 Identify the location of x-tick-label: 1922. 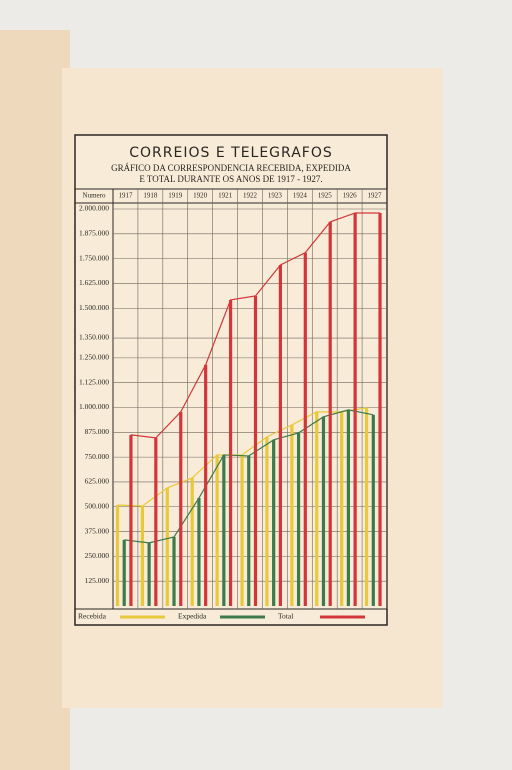
(250, 196).